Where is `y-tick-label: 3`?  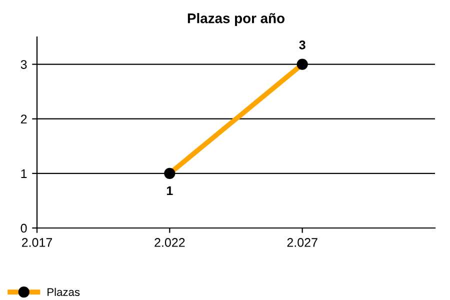
y-tick-label: 3 is located at coordinates (23, 64).